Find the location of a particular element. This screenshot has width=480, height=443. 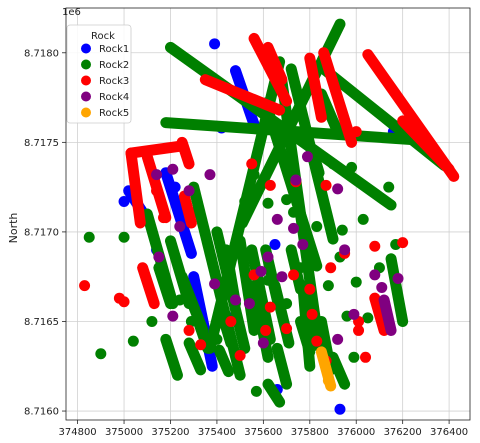

y-tick-label: 8.7175 is located at coordinates (41, 143).